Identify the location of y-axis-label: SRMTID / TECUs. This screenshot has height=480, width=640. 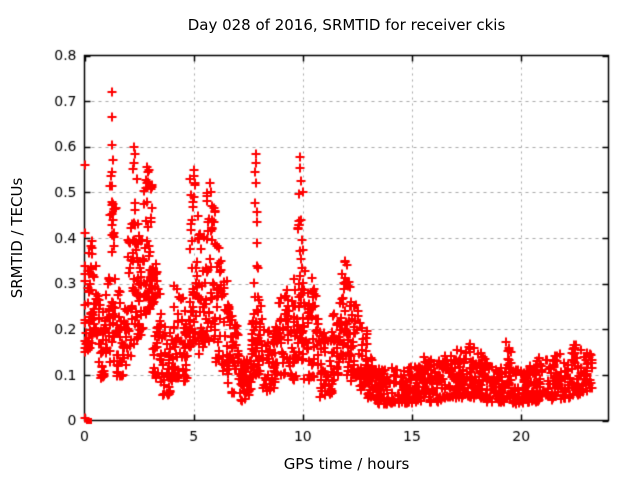
(17, 238).